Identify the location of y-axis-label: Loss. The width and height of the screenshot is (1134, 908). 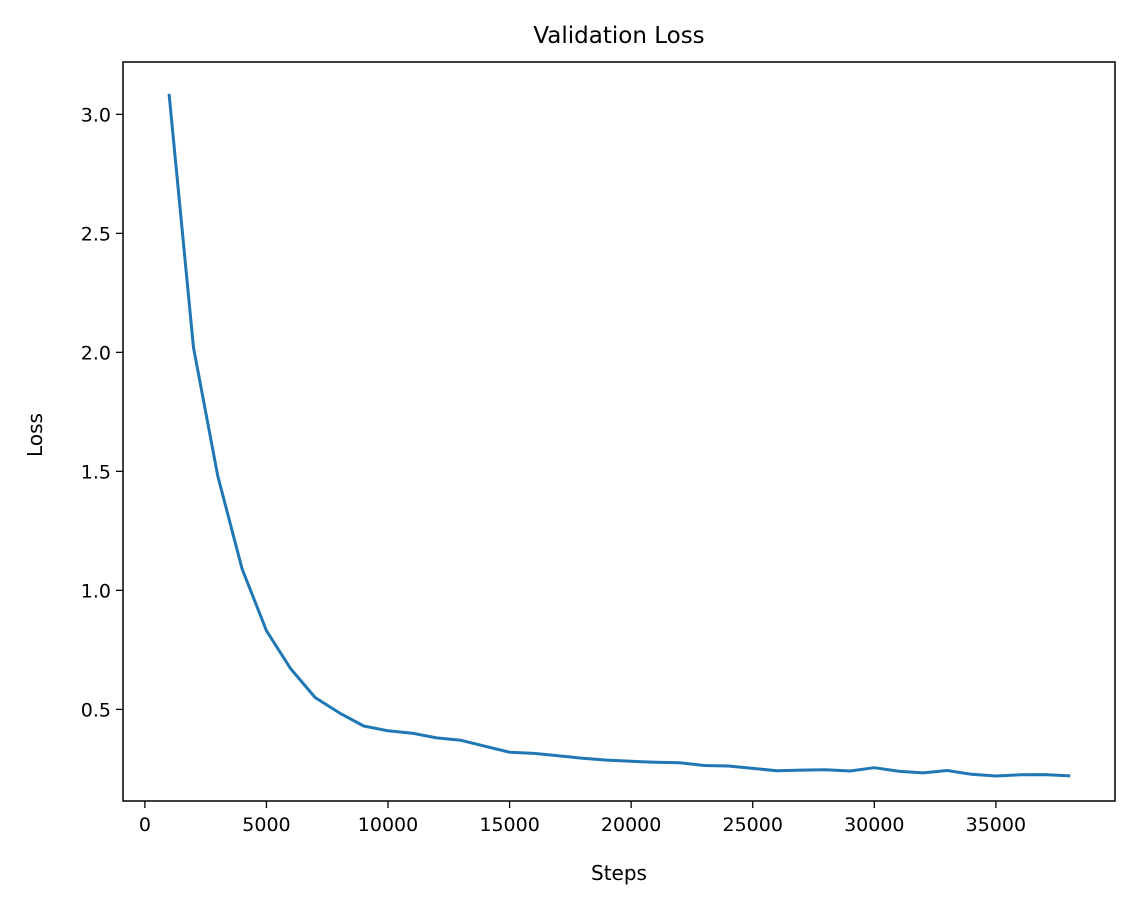
(35, 435).